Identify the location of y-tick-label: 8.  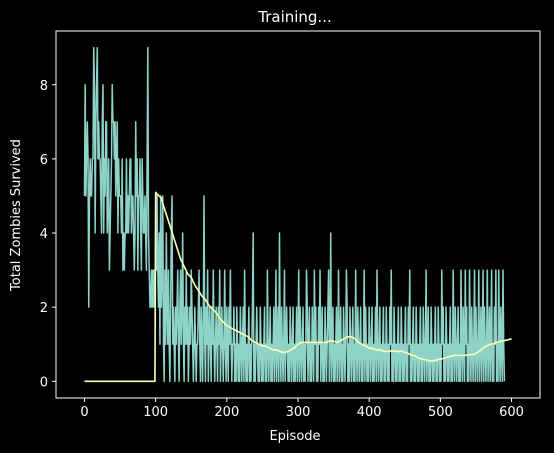
(44, 86).